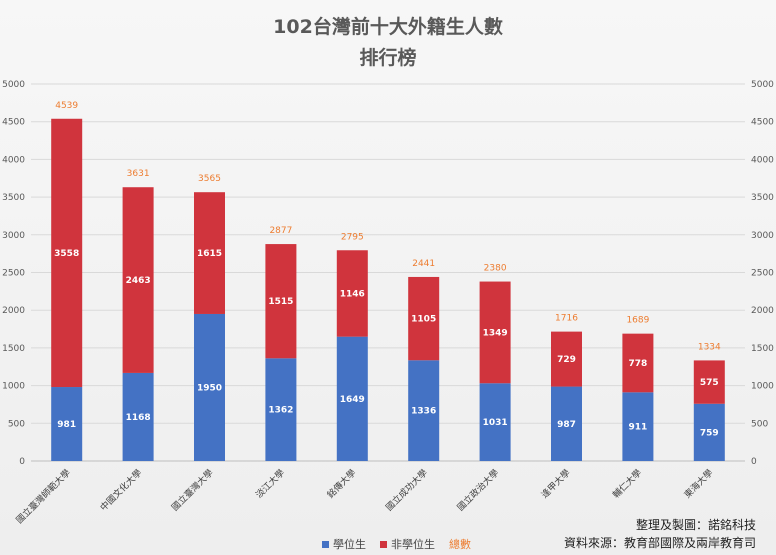 The width and height of the screenshot is (776, 555). What do you see at coordinates (762, 274) in the screenshot?
I see `y-tick-label-right: 2500` at bounding box center [762, 274].